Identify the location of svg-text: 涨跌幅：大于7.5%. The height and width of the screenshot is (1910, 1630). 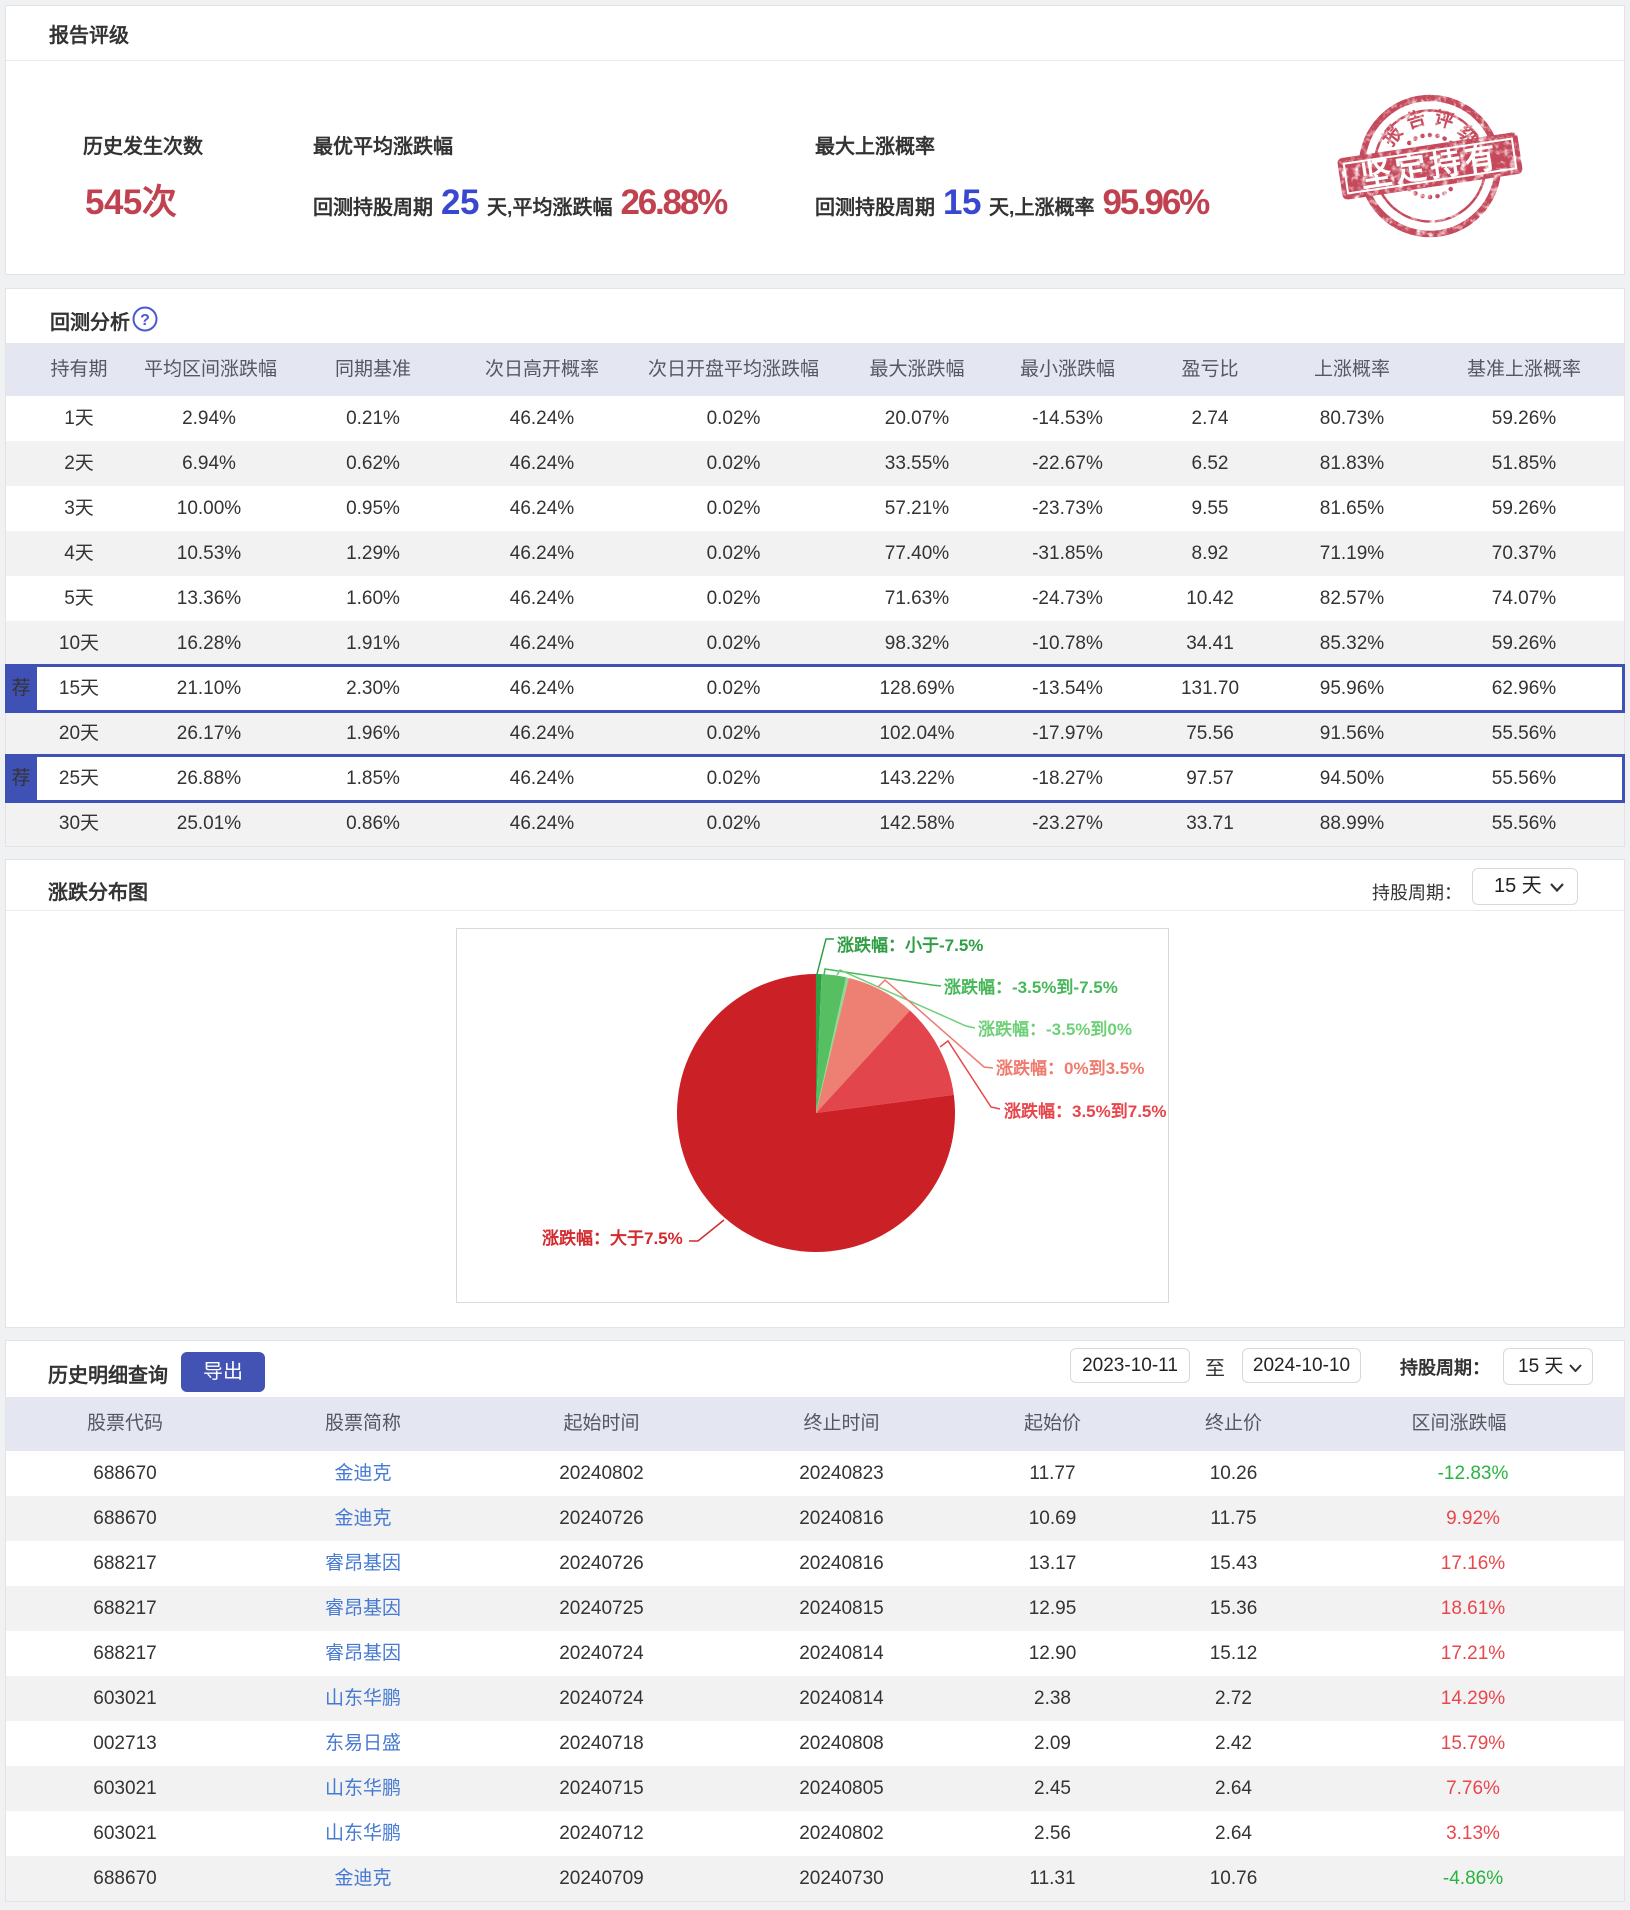
(612, 1238).